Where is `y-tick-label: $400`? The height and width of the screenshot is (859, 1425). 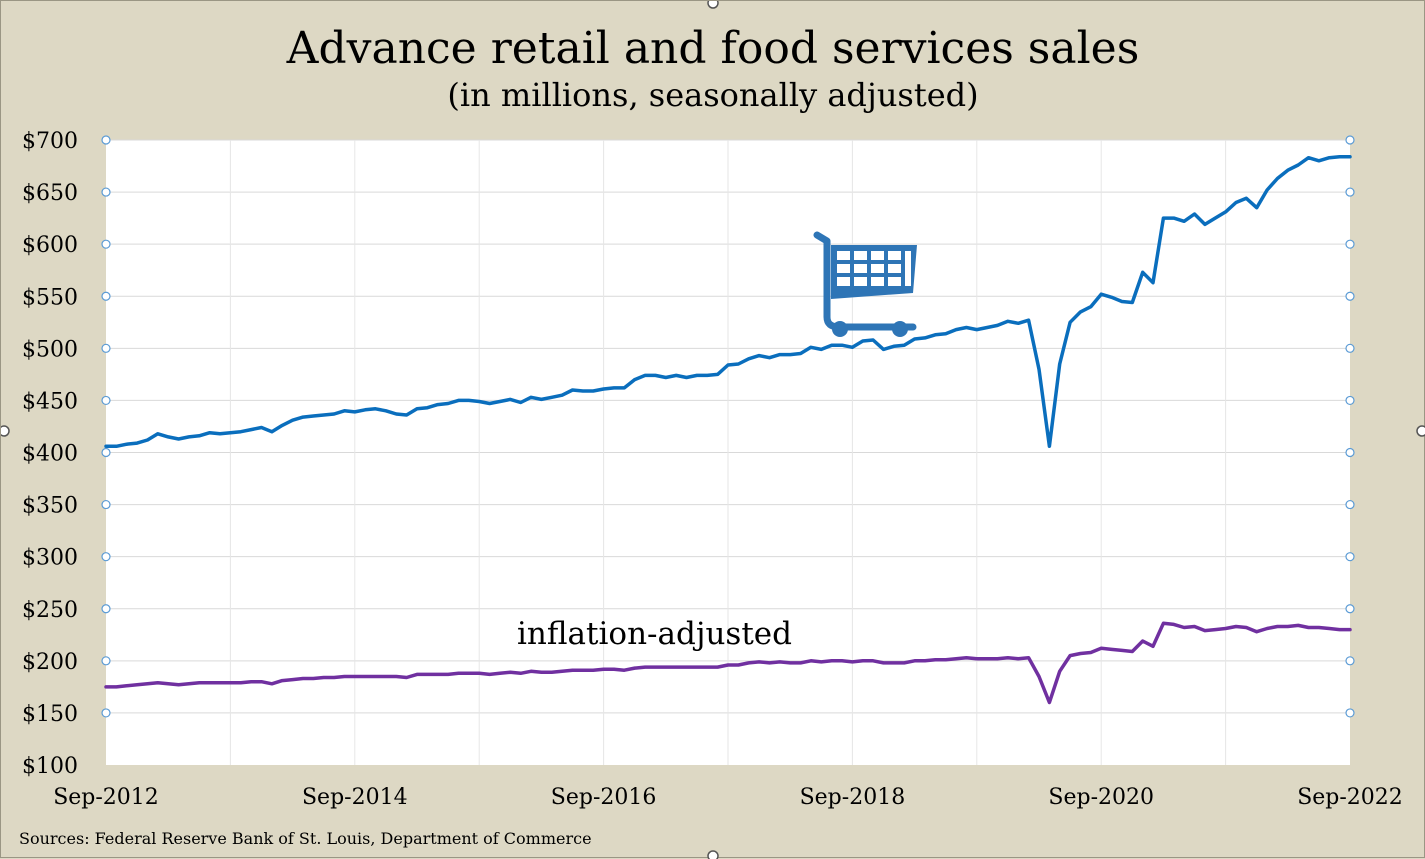
y-tick-label: $400 is located at coordinates (50, 454).